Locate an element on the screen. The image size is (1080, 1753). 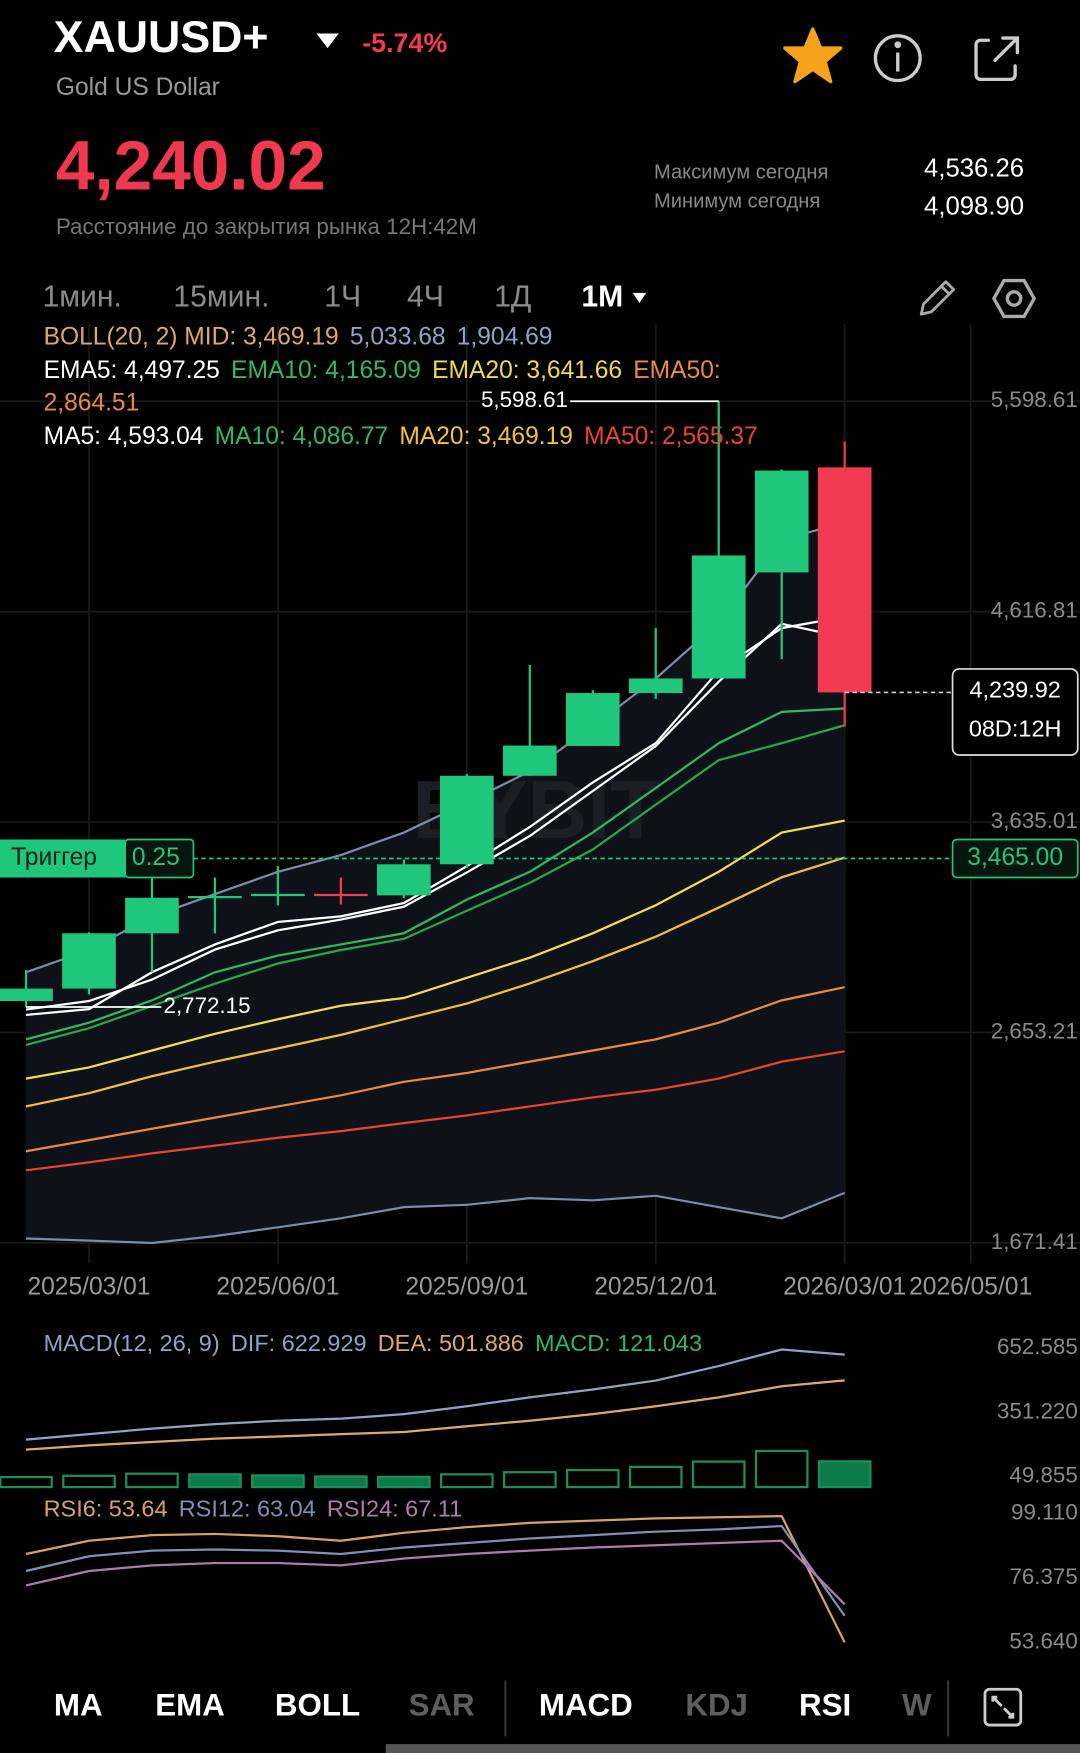
indicator-tab: W is located at coordinates (917, 1704).